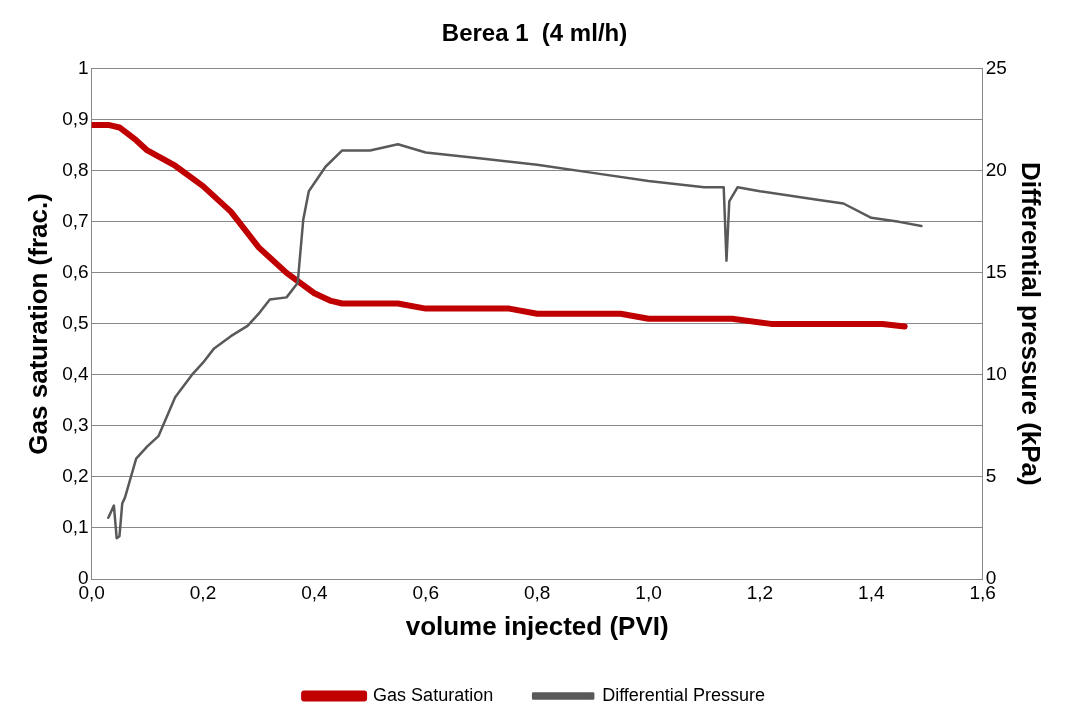 Image resolution: width=1069 pixels, height=725 pixels. What do you see at coordinates (75, 476) in the screenshot?
I see `y-tick-label: 0,2` at bounding box center [75, 476].